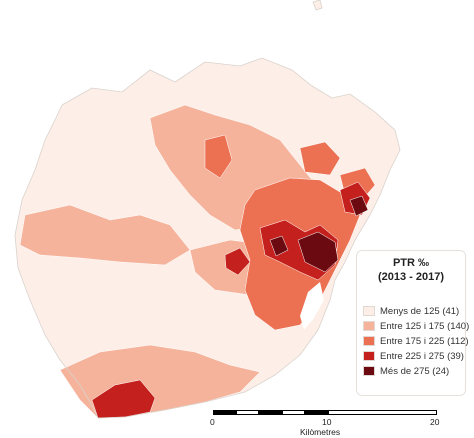 Image resolution: width=474 pixels, height=438 pixels. What do you see at coordinates (105, 235) in the screenshot?
I see `map-region-salmon-west` at bounding box center [105, 235].